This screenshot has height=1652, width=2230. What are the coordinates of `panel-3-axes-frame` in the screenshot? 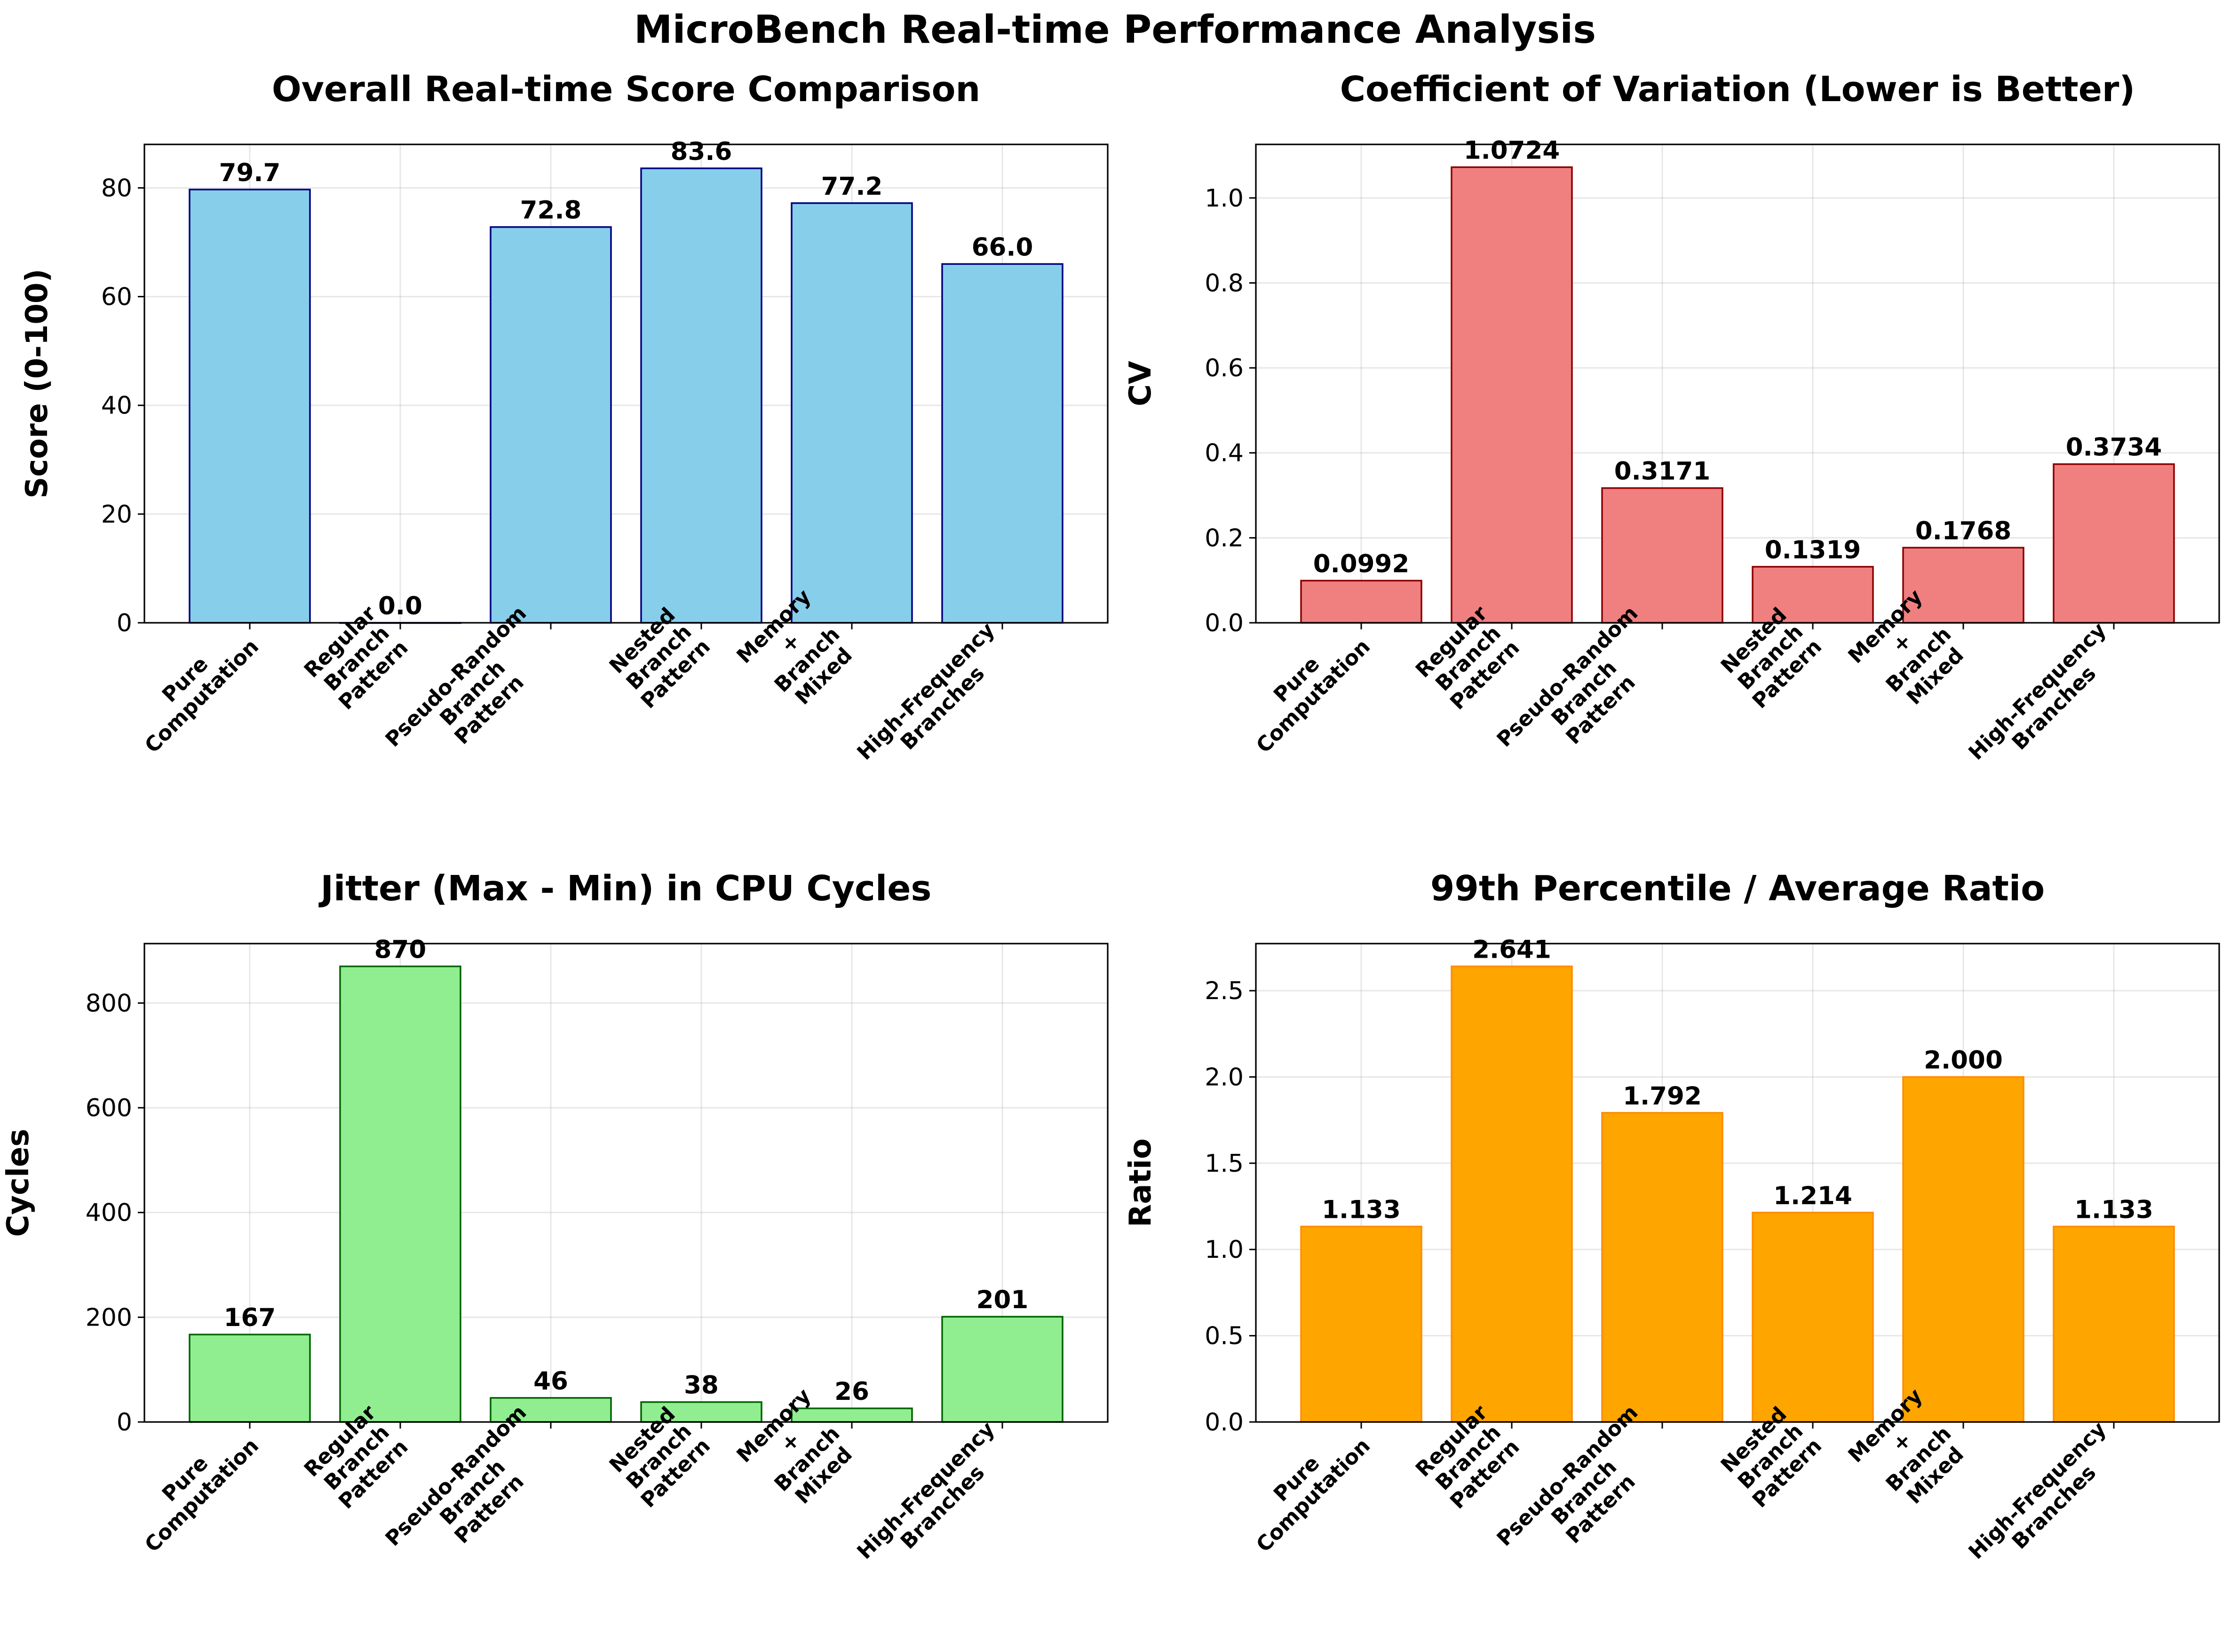 It's located at (626, 1183).